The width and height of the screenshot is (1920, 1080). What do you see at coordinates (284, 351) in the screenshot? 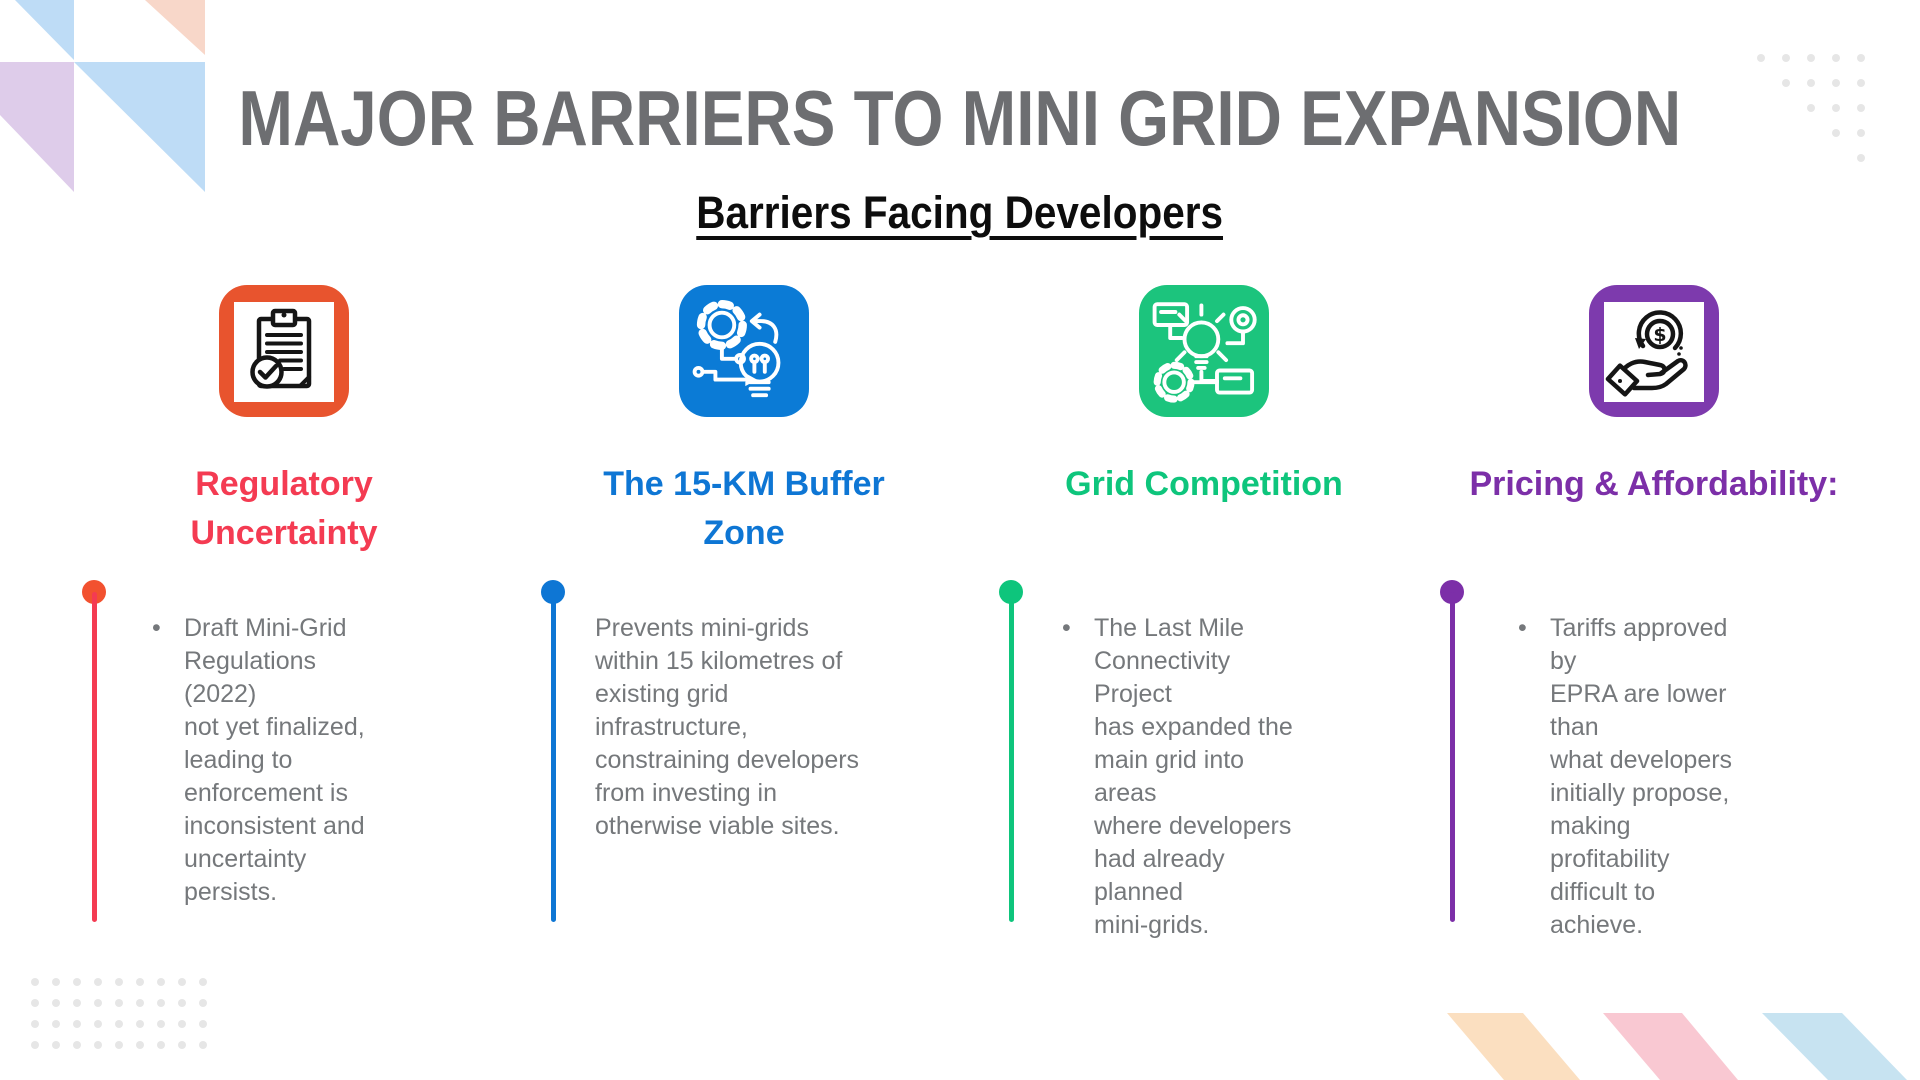
I see `clipboard-check-icon` at bounding box center [284, 351].